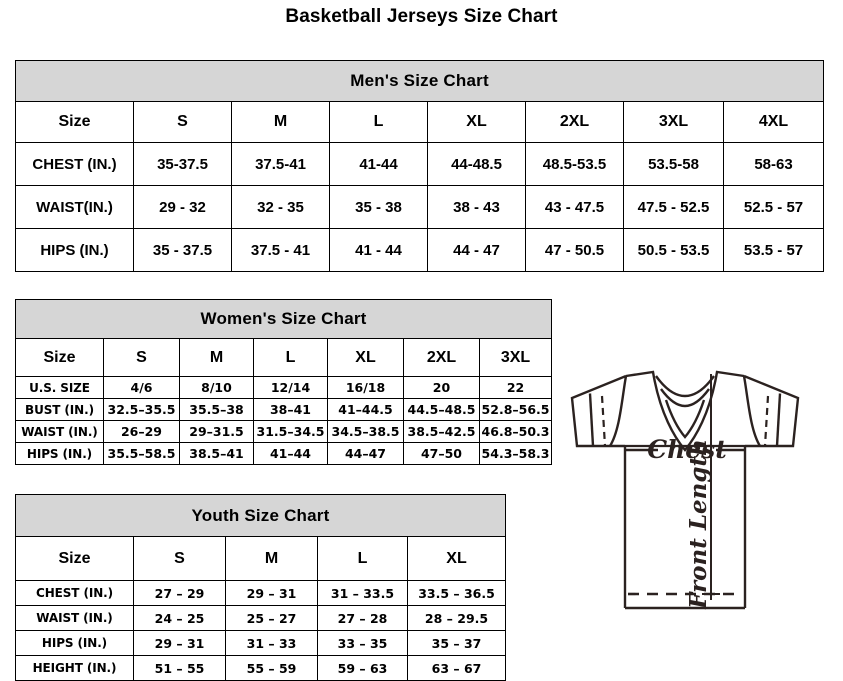 The image size is (843, 681). I want to click on mens-table-title: Men's Size Chart, so click(419, 81).